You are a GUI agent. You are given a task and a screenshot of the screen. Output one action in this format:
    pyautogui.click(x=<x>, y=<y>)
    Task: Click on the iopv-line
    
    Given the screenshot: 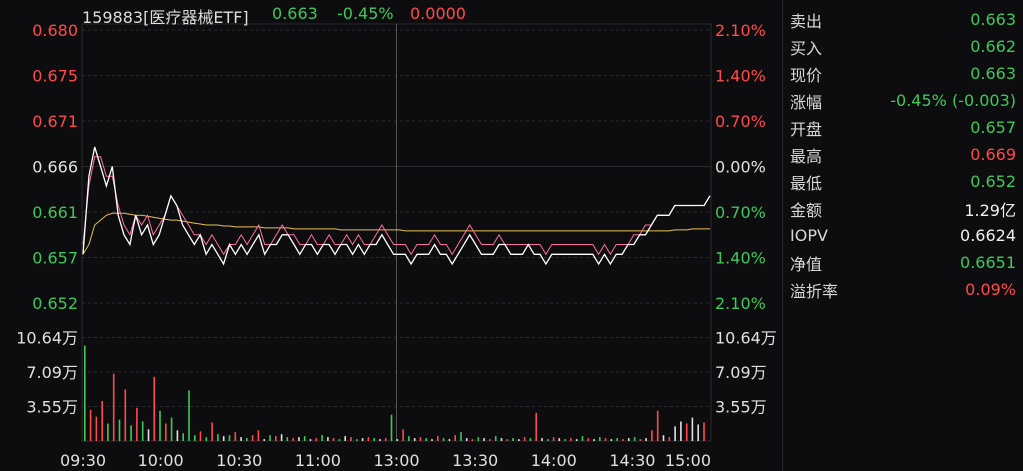 What is the action you would take?
    pyautogui.click(x=396, y=206)
    